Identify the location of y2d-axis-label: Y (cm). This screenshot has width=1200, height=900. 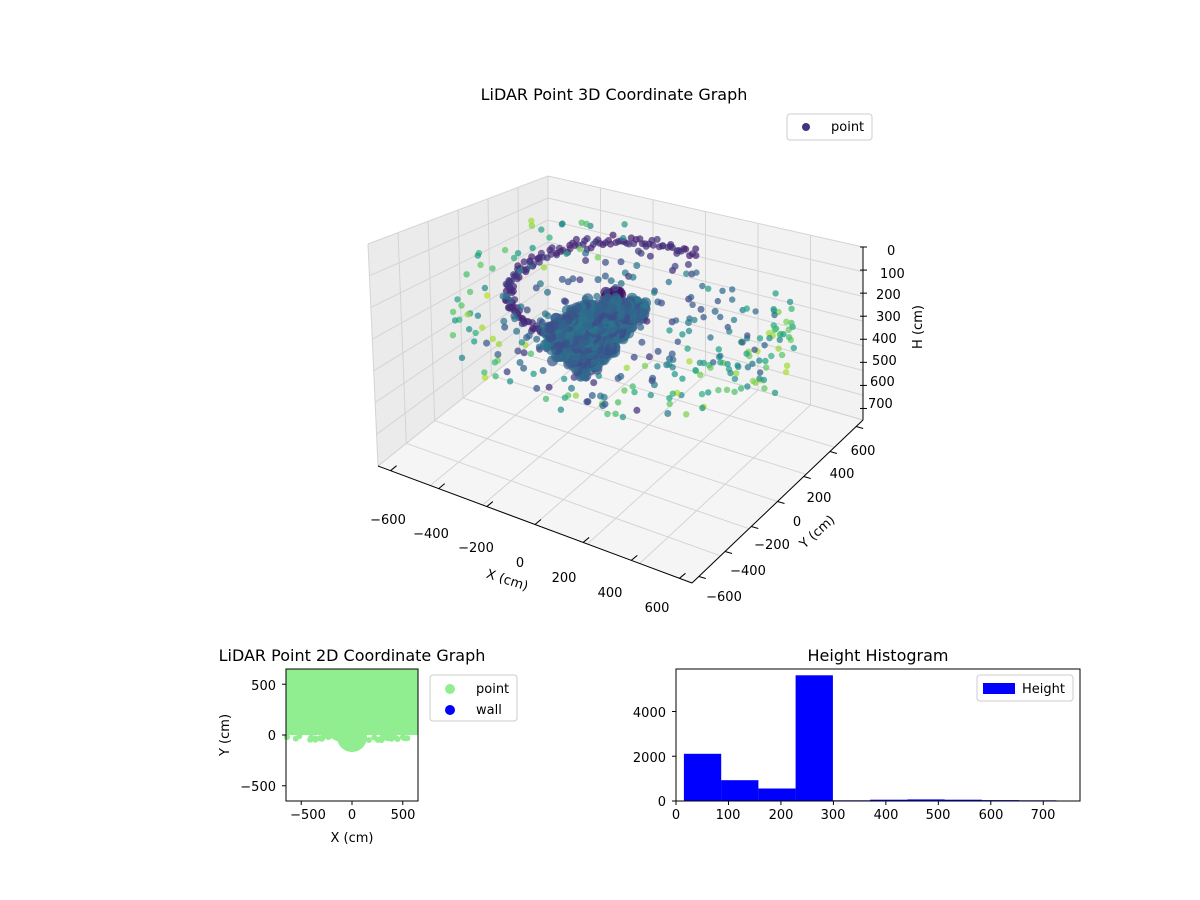
(225, 735).